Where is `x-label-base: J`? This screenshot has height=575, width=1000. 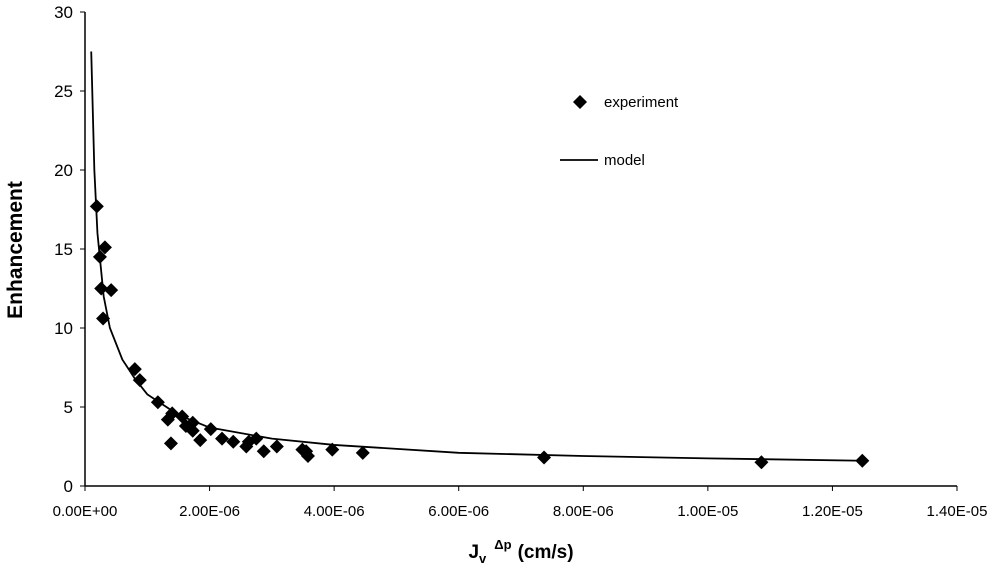 x-label-base: J is located at coordinates (473, 552).